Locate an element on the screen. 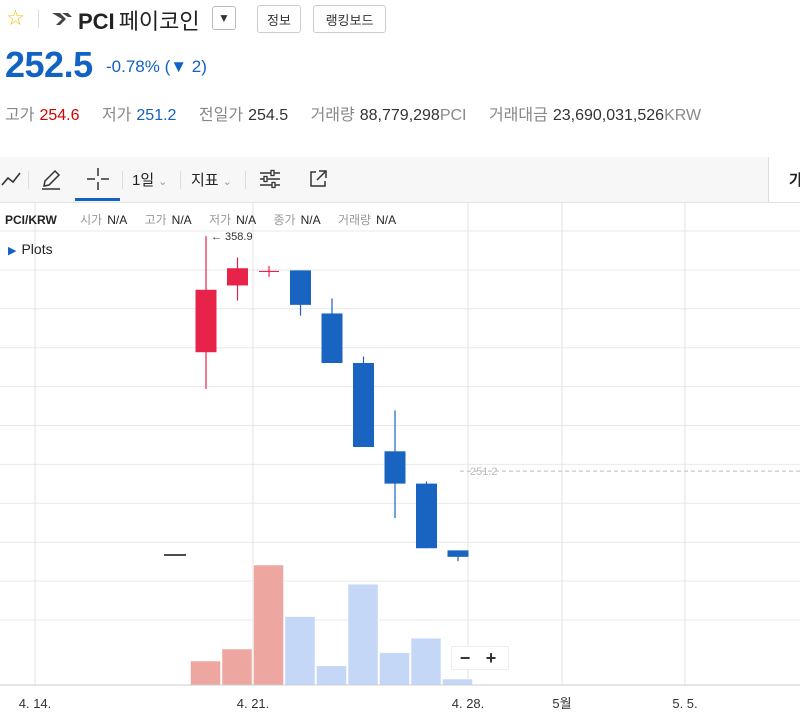  amount-unit: KRW is located at coordinates (683, 115).